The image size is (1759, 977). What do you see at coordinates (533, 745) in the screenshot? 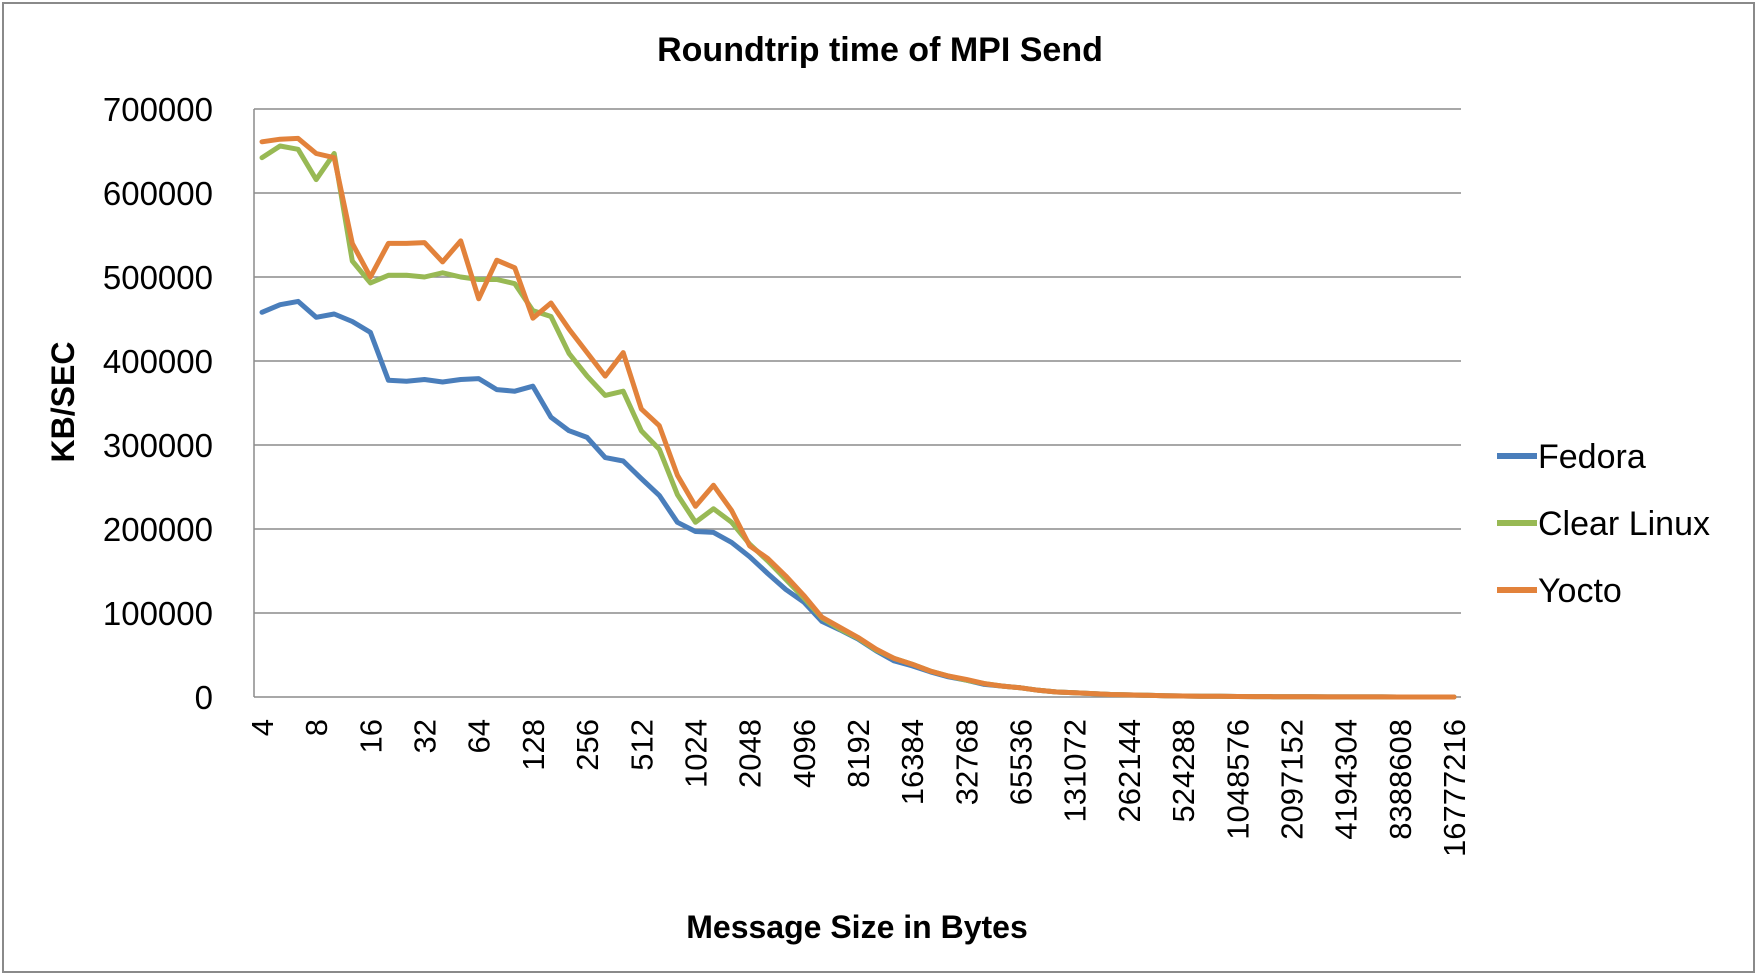
I see `x-tick-label: 128` at bounding box center [533, 745].